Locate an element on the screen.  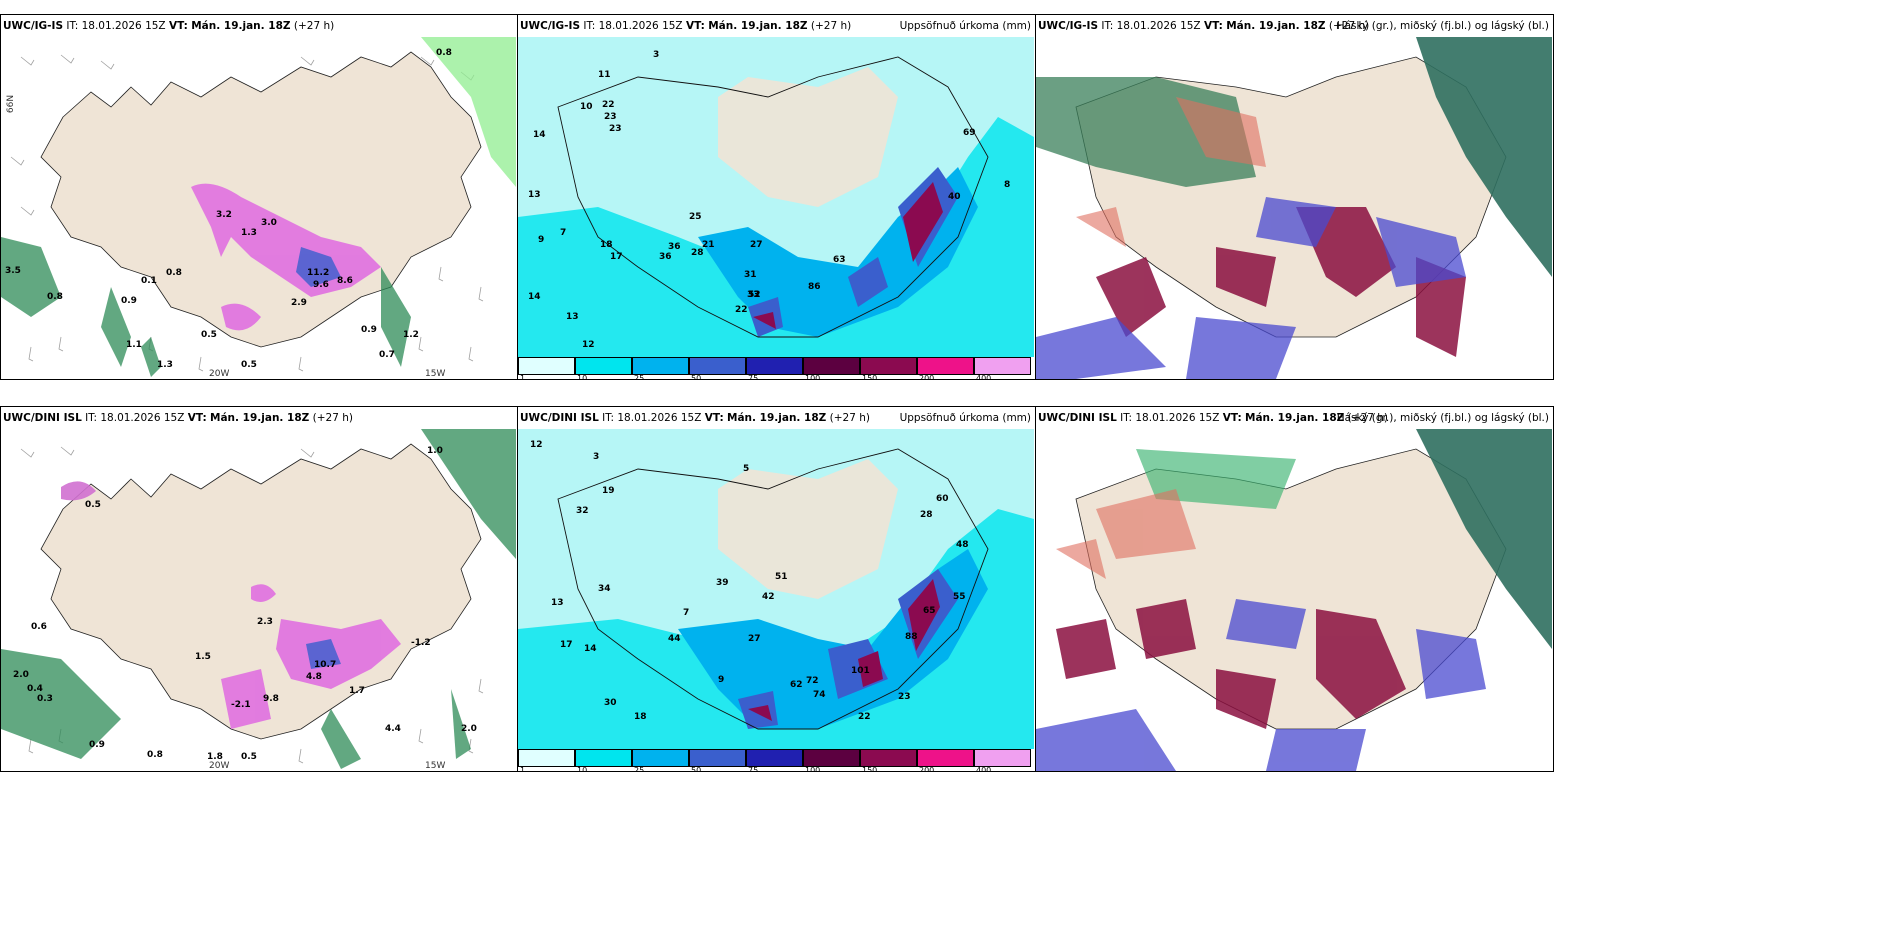
value-label: 1.2 is located at coordinates (411, 335).